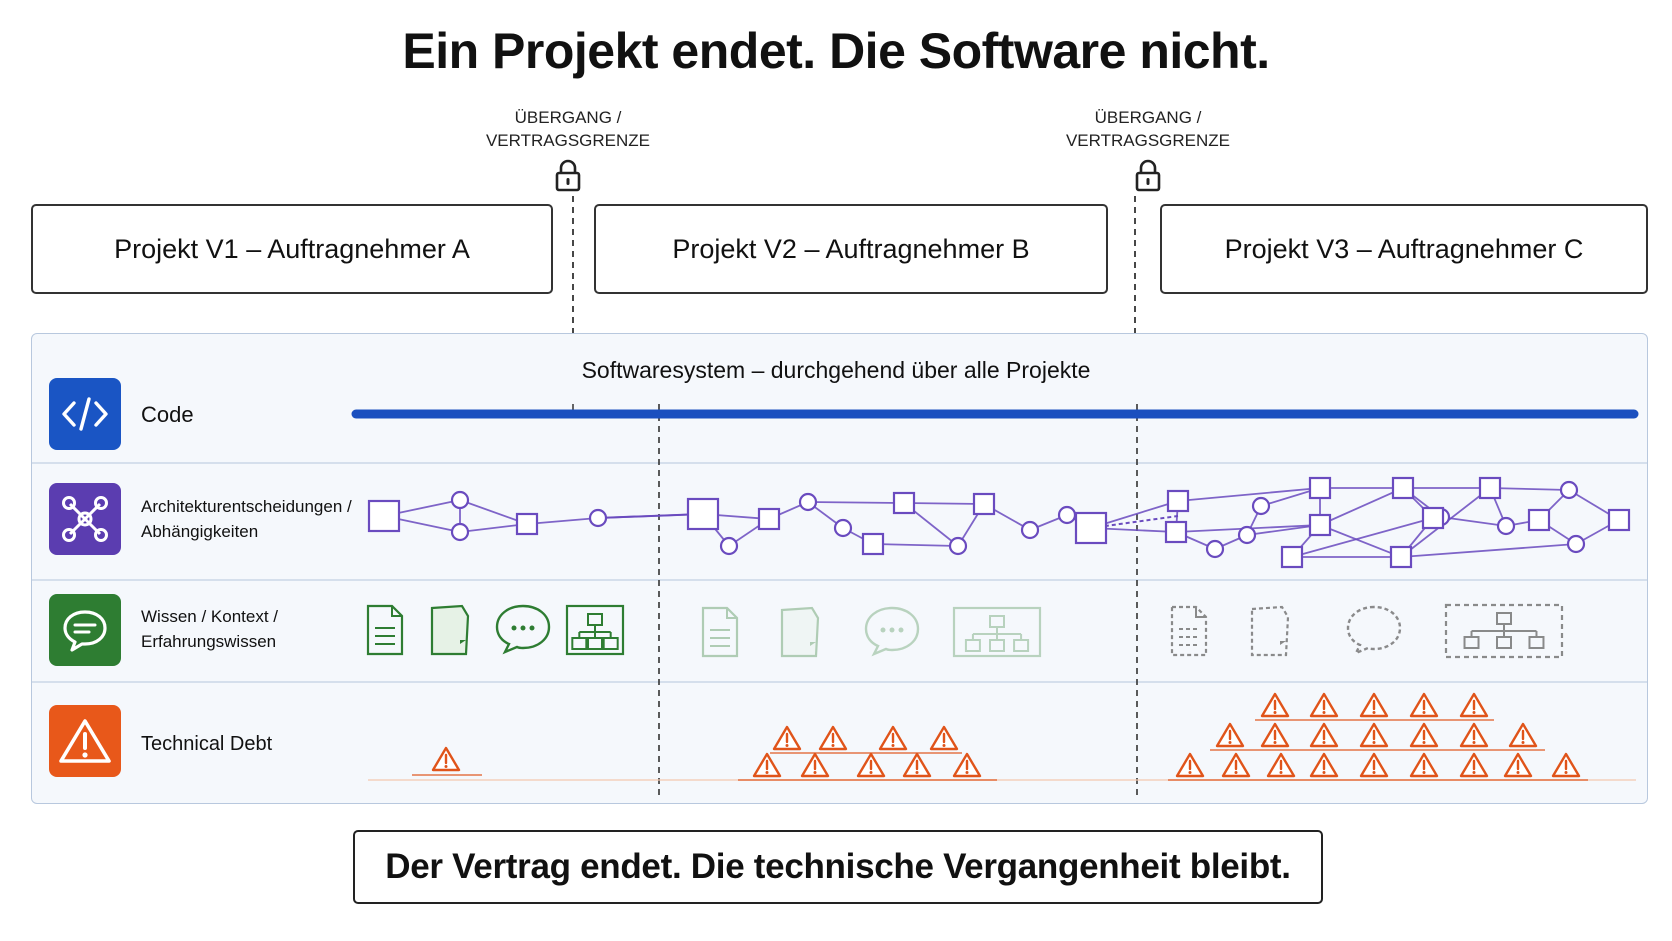 This screenshot has height=941, width=1672. I want to click on project-label: Projekt V3 – Auftragnehmer C, so click(1404, 248).